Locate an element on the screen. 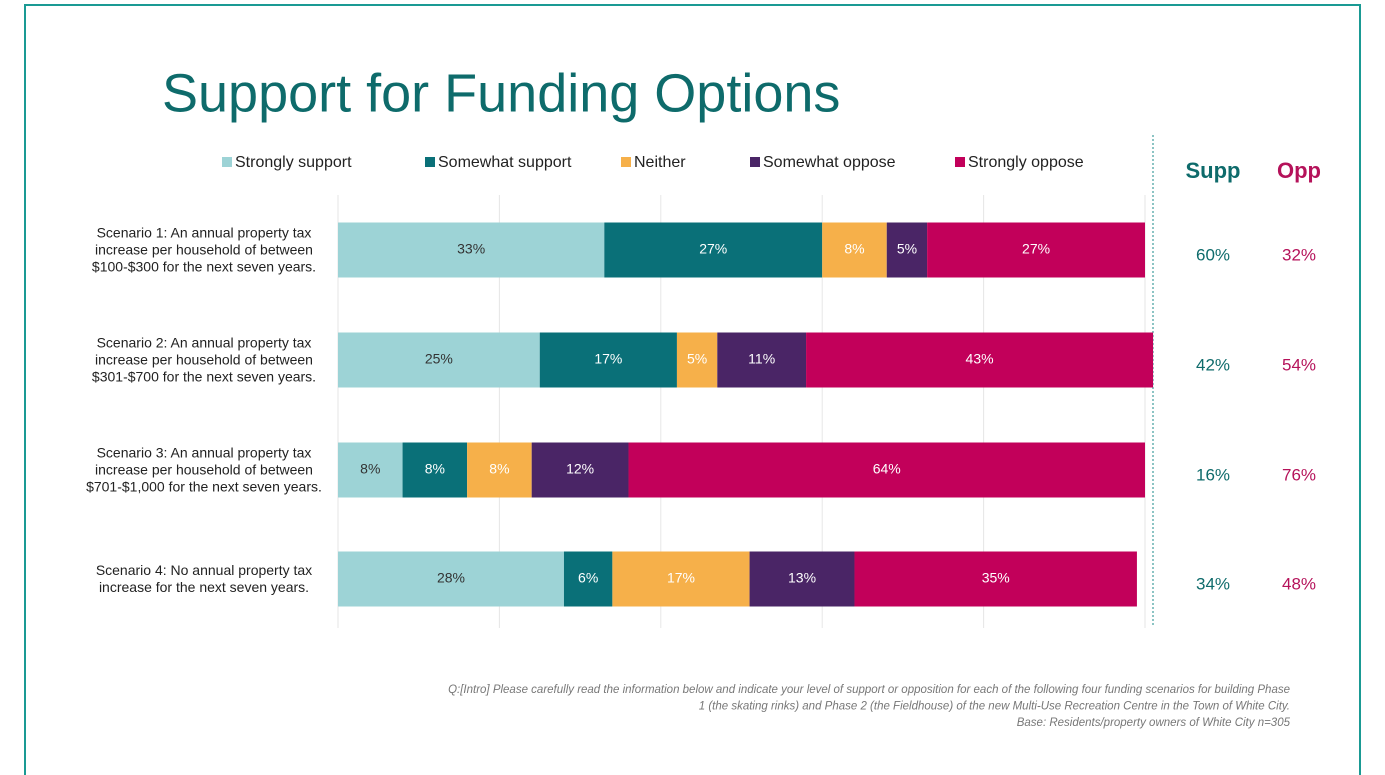 The height and width of the screenshot is (775, 1385). value-label: 12% is located at coordinates (580, 469).